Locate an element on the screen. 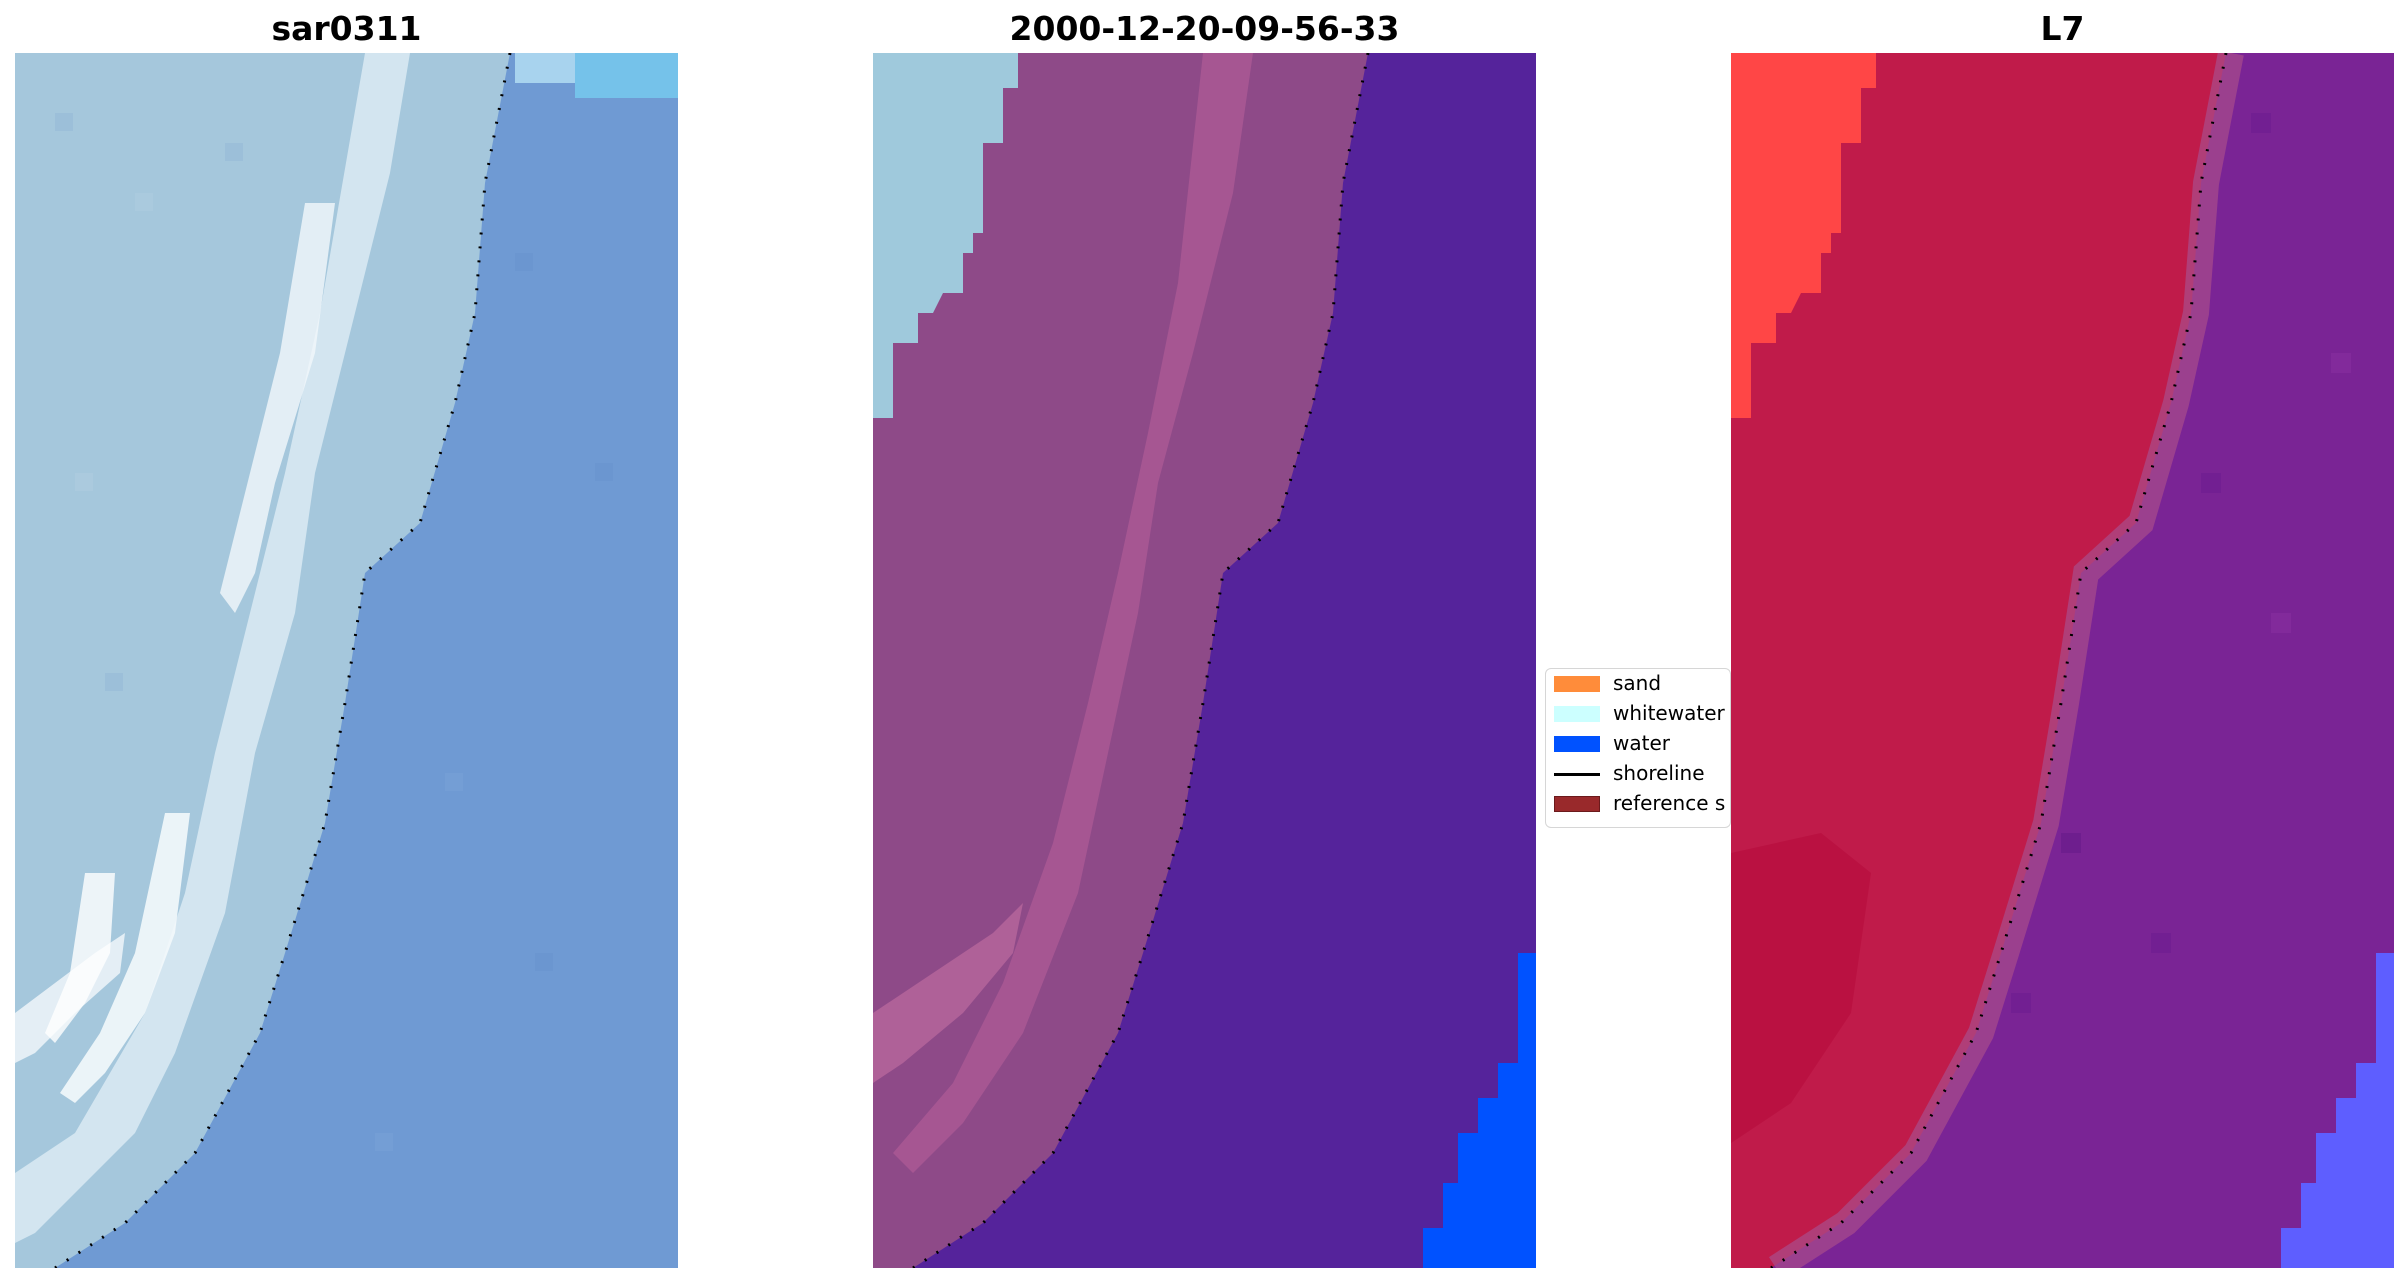  legend-line-shoreline is located at coordinates (1577, 774).